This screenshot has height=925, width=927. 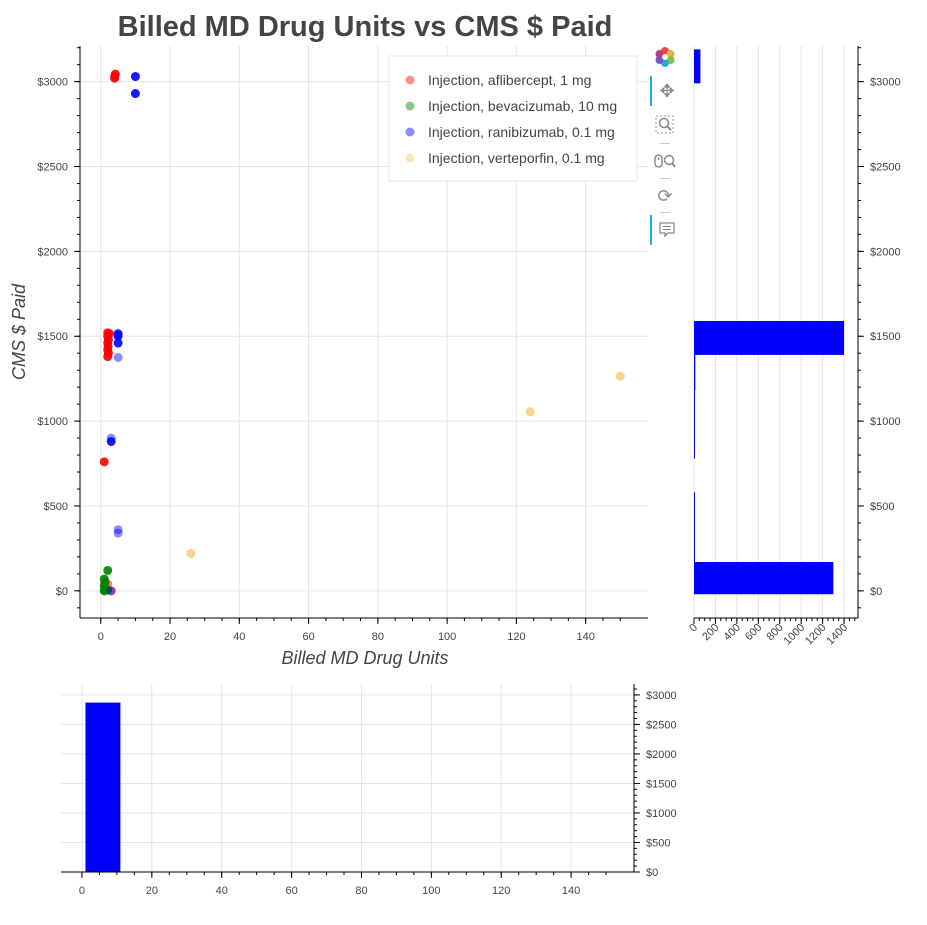 What do you see at coordinates (291, 891) in the screenshot?
I see `bottom-x-tick-label: 60` at bounding box center [291, 891].